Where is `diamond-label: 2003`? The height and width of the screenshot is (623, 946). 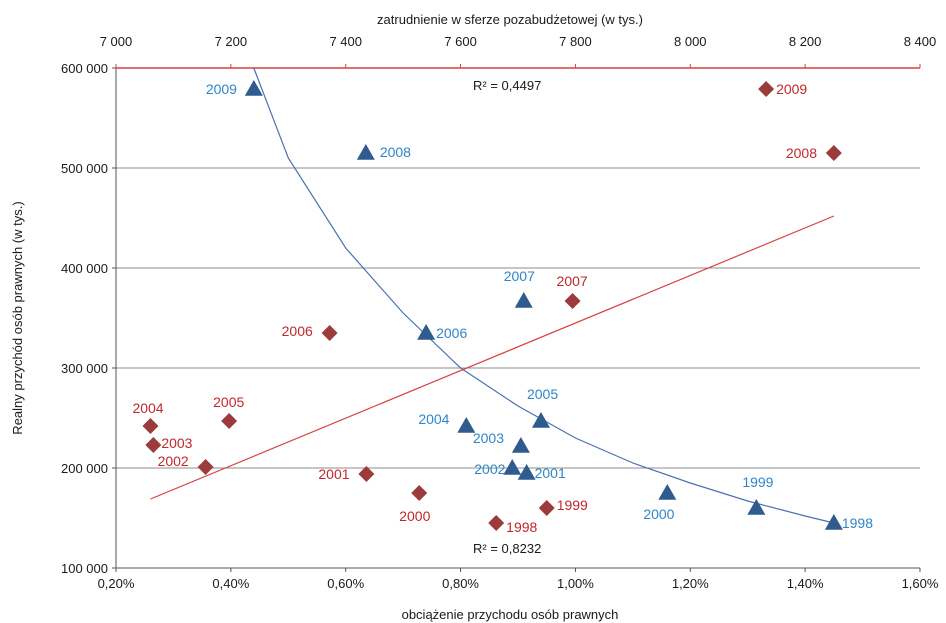
diamond-label: 2003 is located at coordinates (176, 443).